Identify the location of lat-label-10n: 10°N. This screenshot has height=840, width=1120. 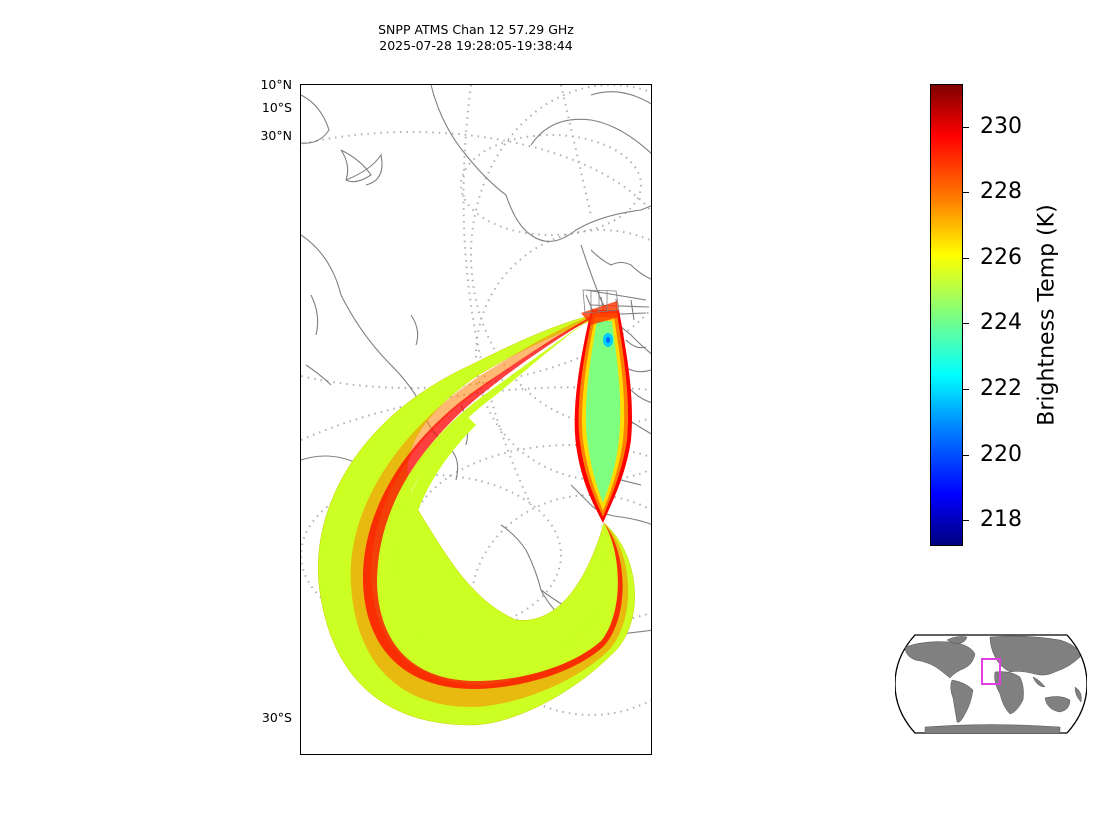
(276, 84).